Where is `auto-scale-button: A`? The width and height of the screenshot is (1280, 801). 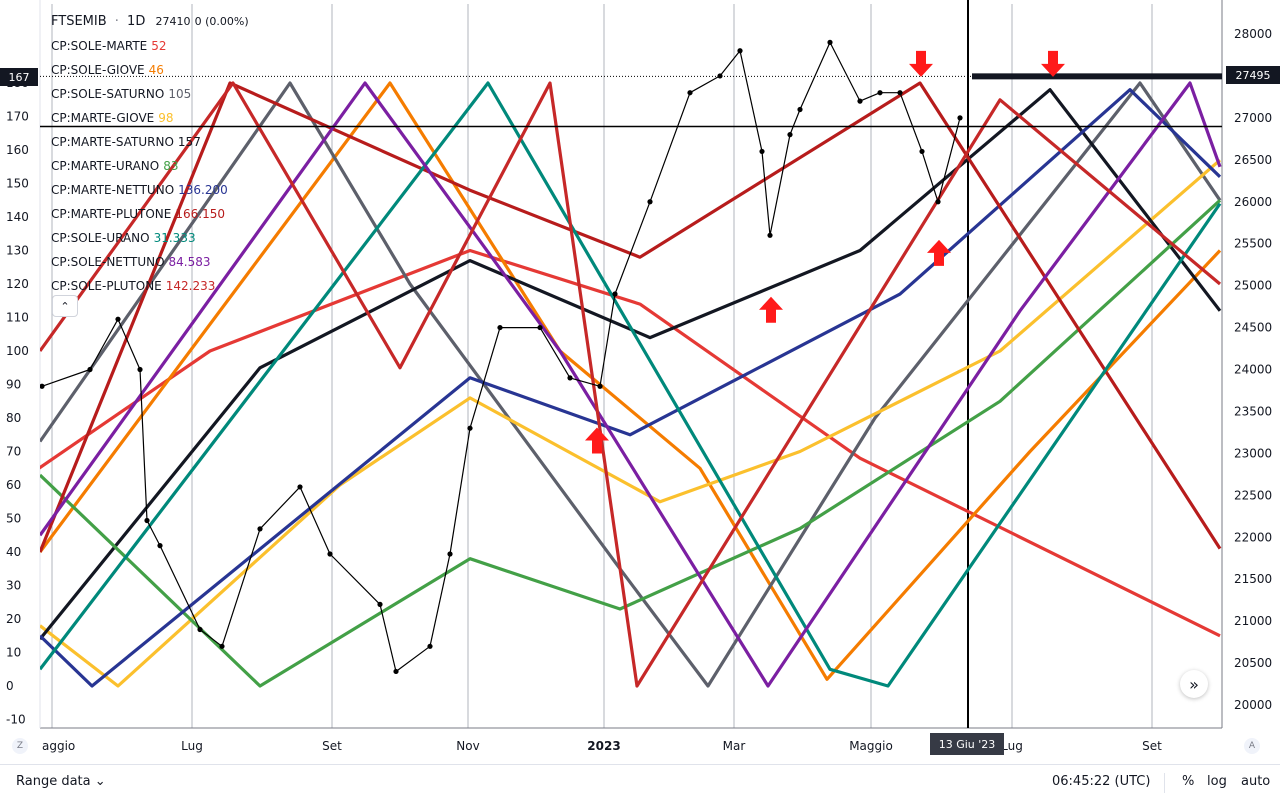
auto-scale-button: A is located at coordinates (1252, 746).